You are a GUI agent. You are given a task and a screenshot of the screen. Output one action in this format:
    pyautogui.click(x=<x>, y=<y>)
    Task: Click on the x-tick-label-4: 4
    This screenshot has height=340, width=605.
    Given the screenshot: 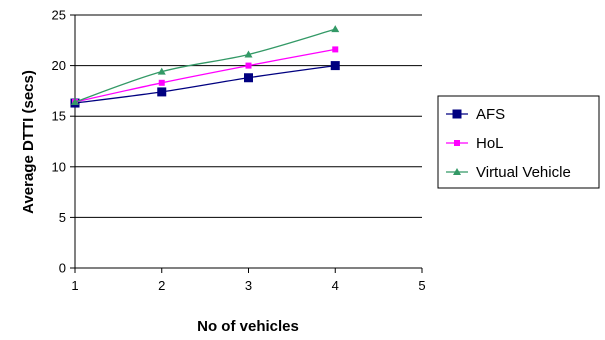 What is the action you would take?
    pyautogui.click(x=335, y=285)
    